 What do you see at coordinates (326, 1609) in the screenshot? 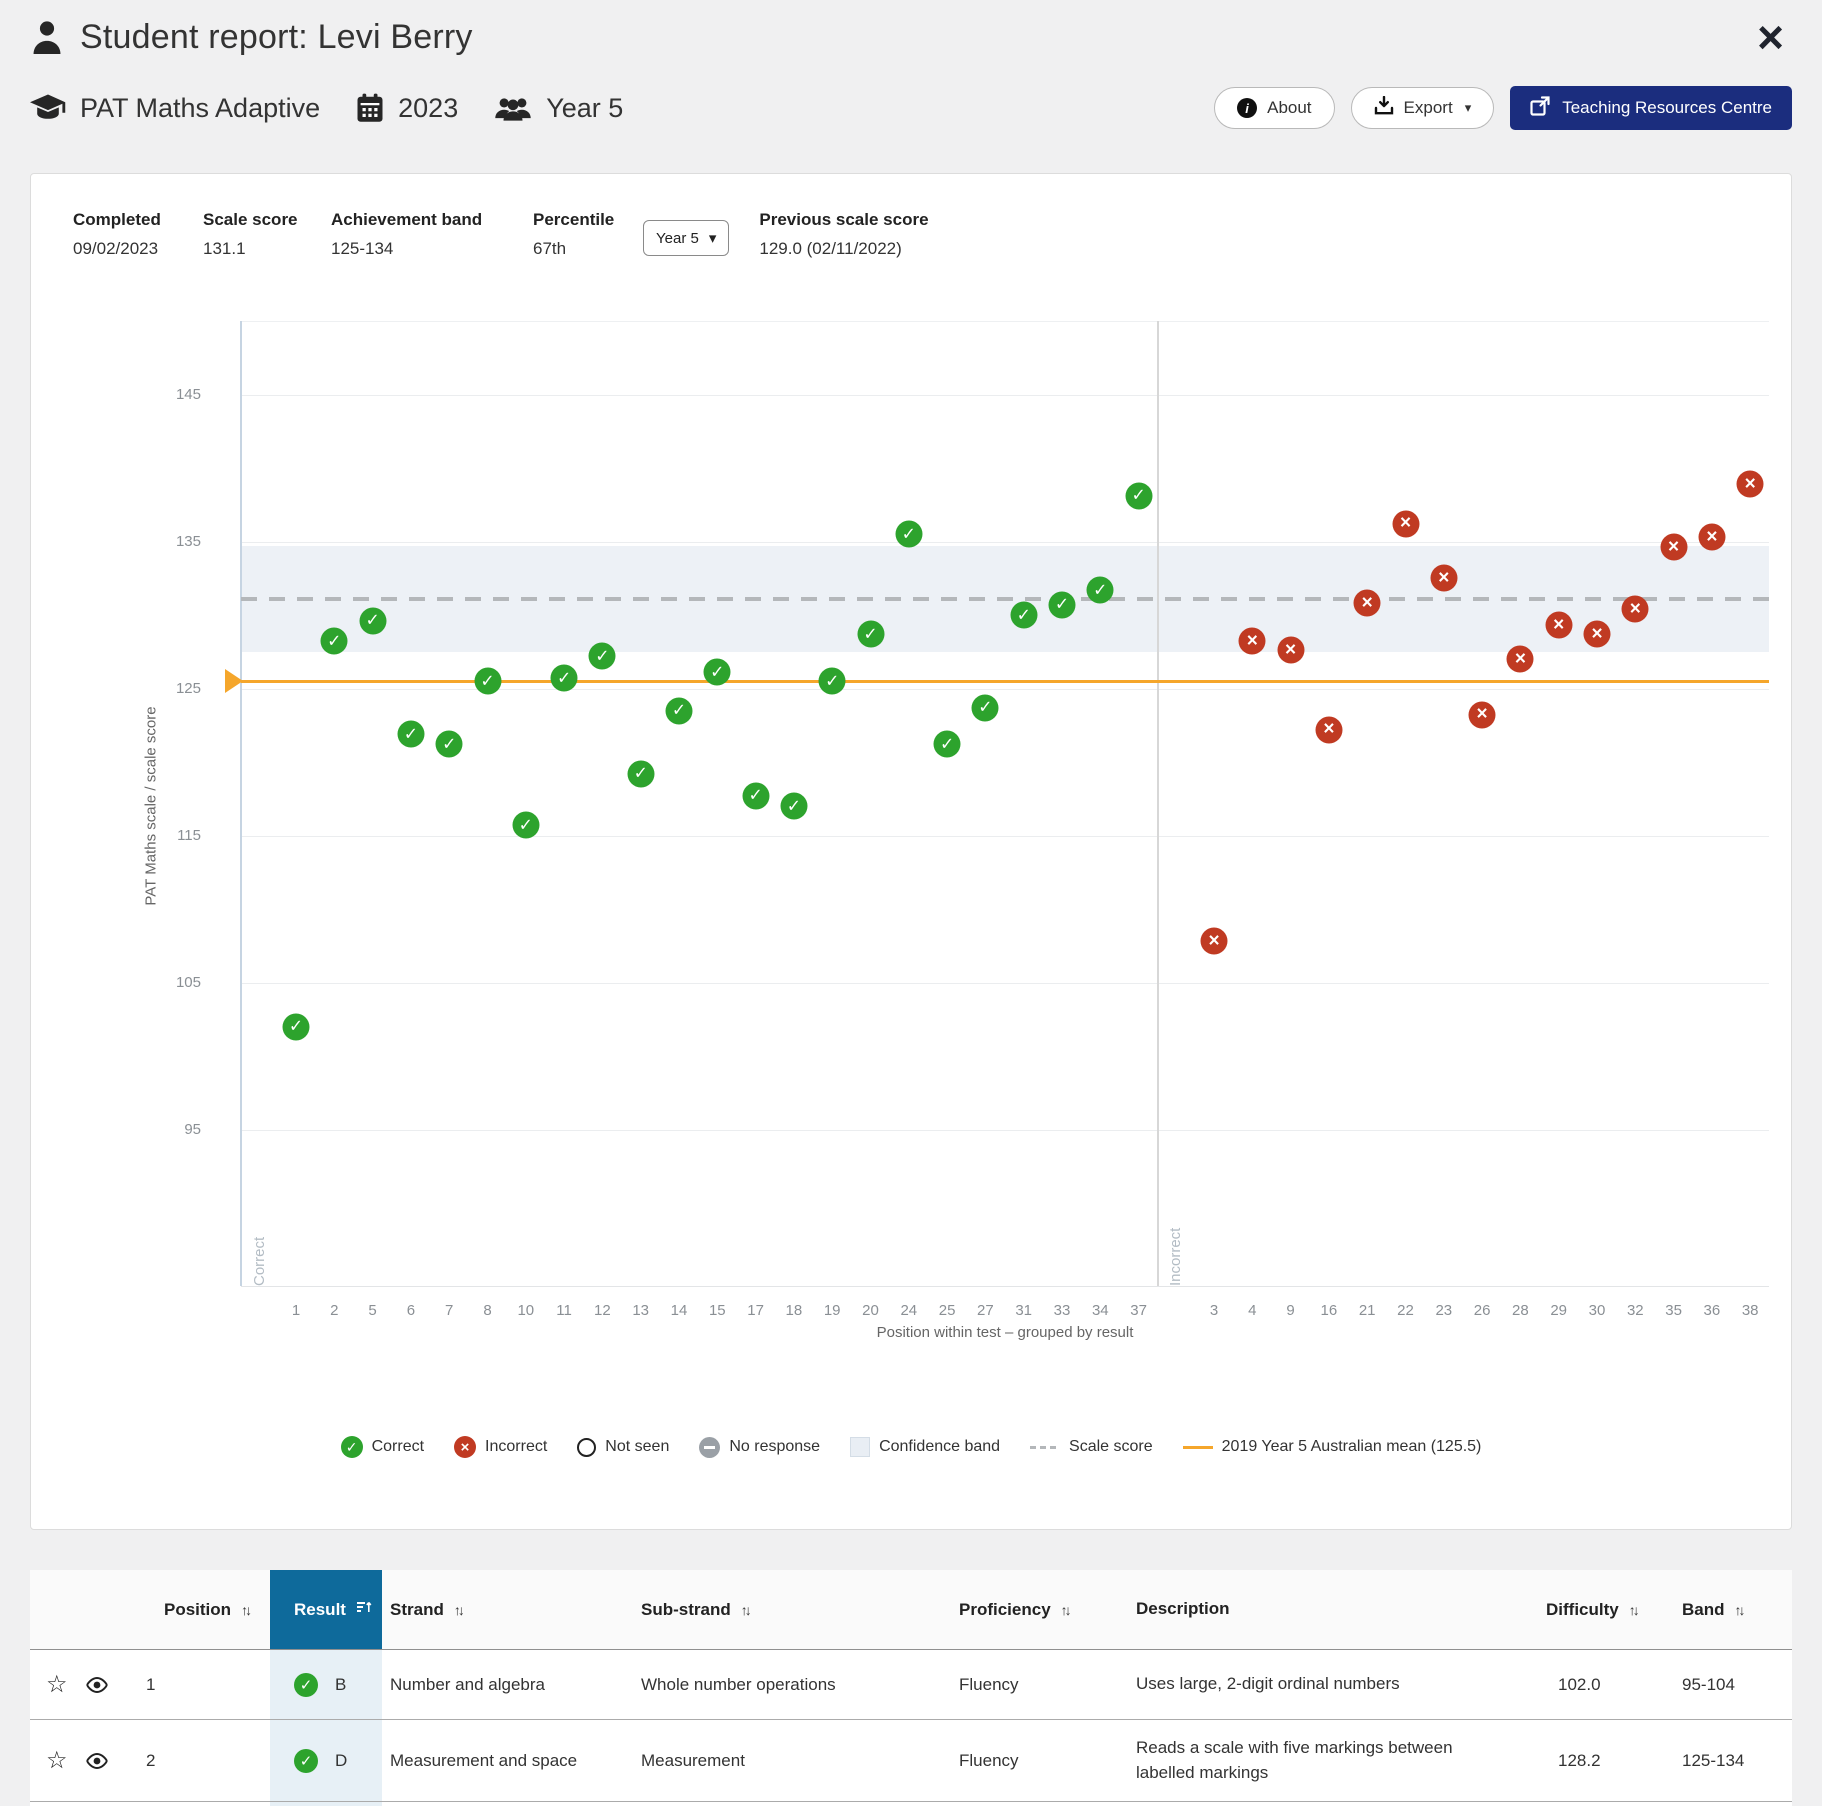
I see `header-result: Result` at bounding box center [326, 1609].